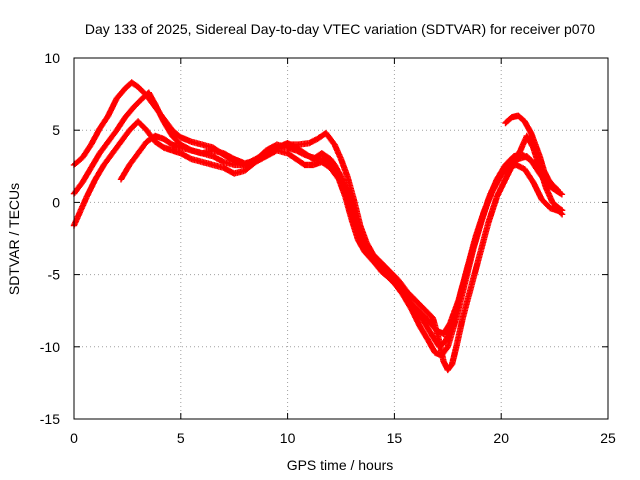 This screenshot has height=480, width=640. I want to click on x-tick-label: 25, so click(608, 438).